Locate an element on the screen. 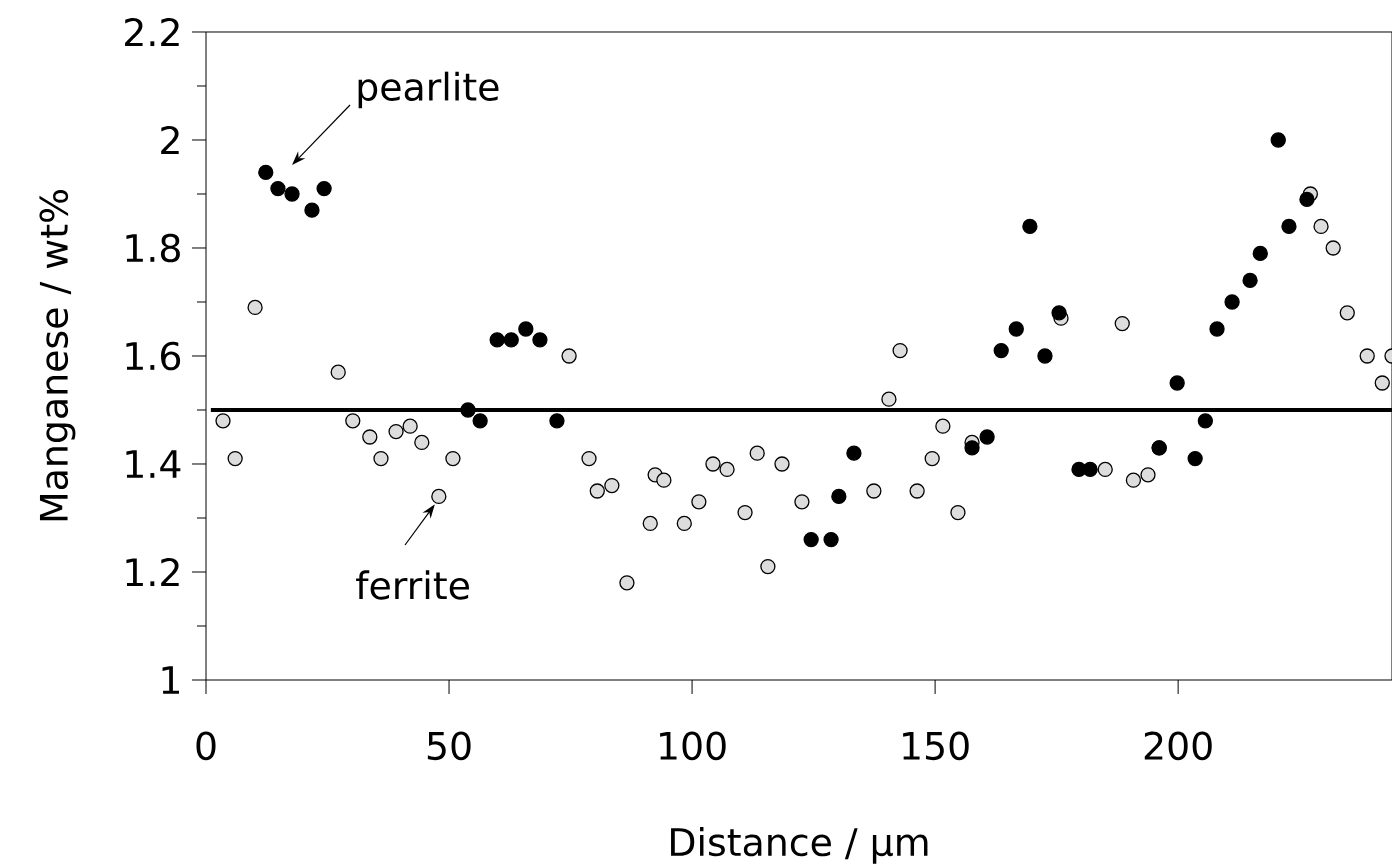  y-tick-label: 1.4 is located at coordinates (153, 464).